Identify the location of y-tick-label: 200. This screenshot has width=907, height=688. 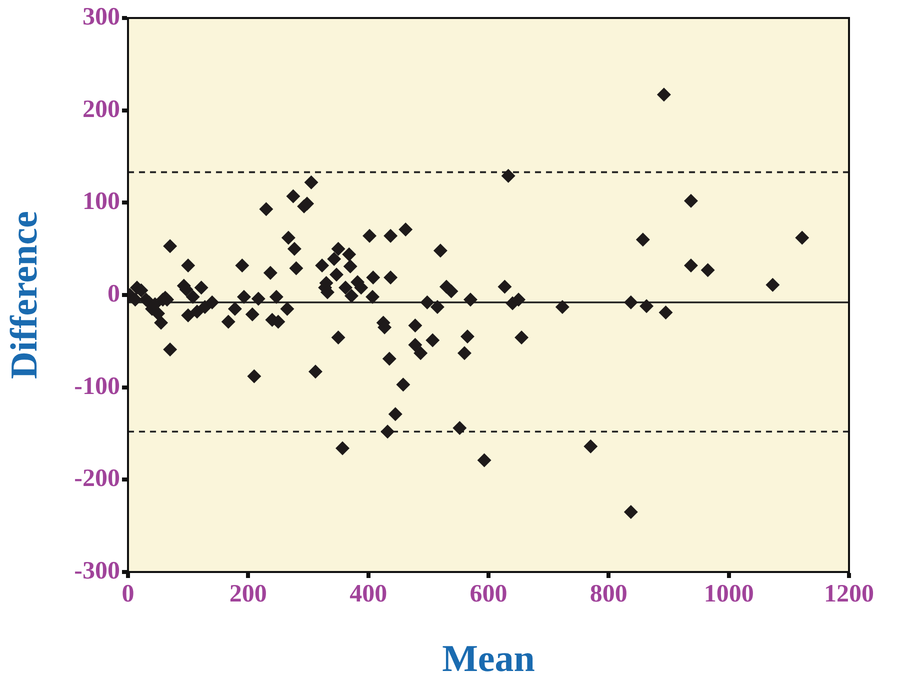
(101, 109).